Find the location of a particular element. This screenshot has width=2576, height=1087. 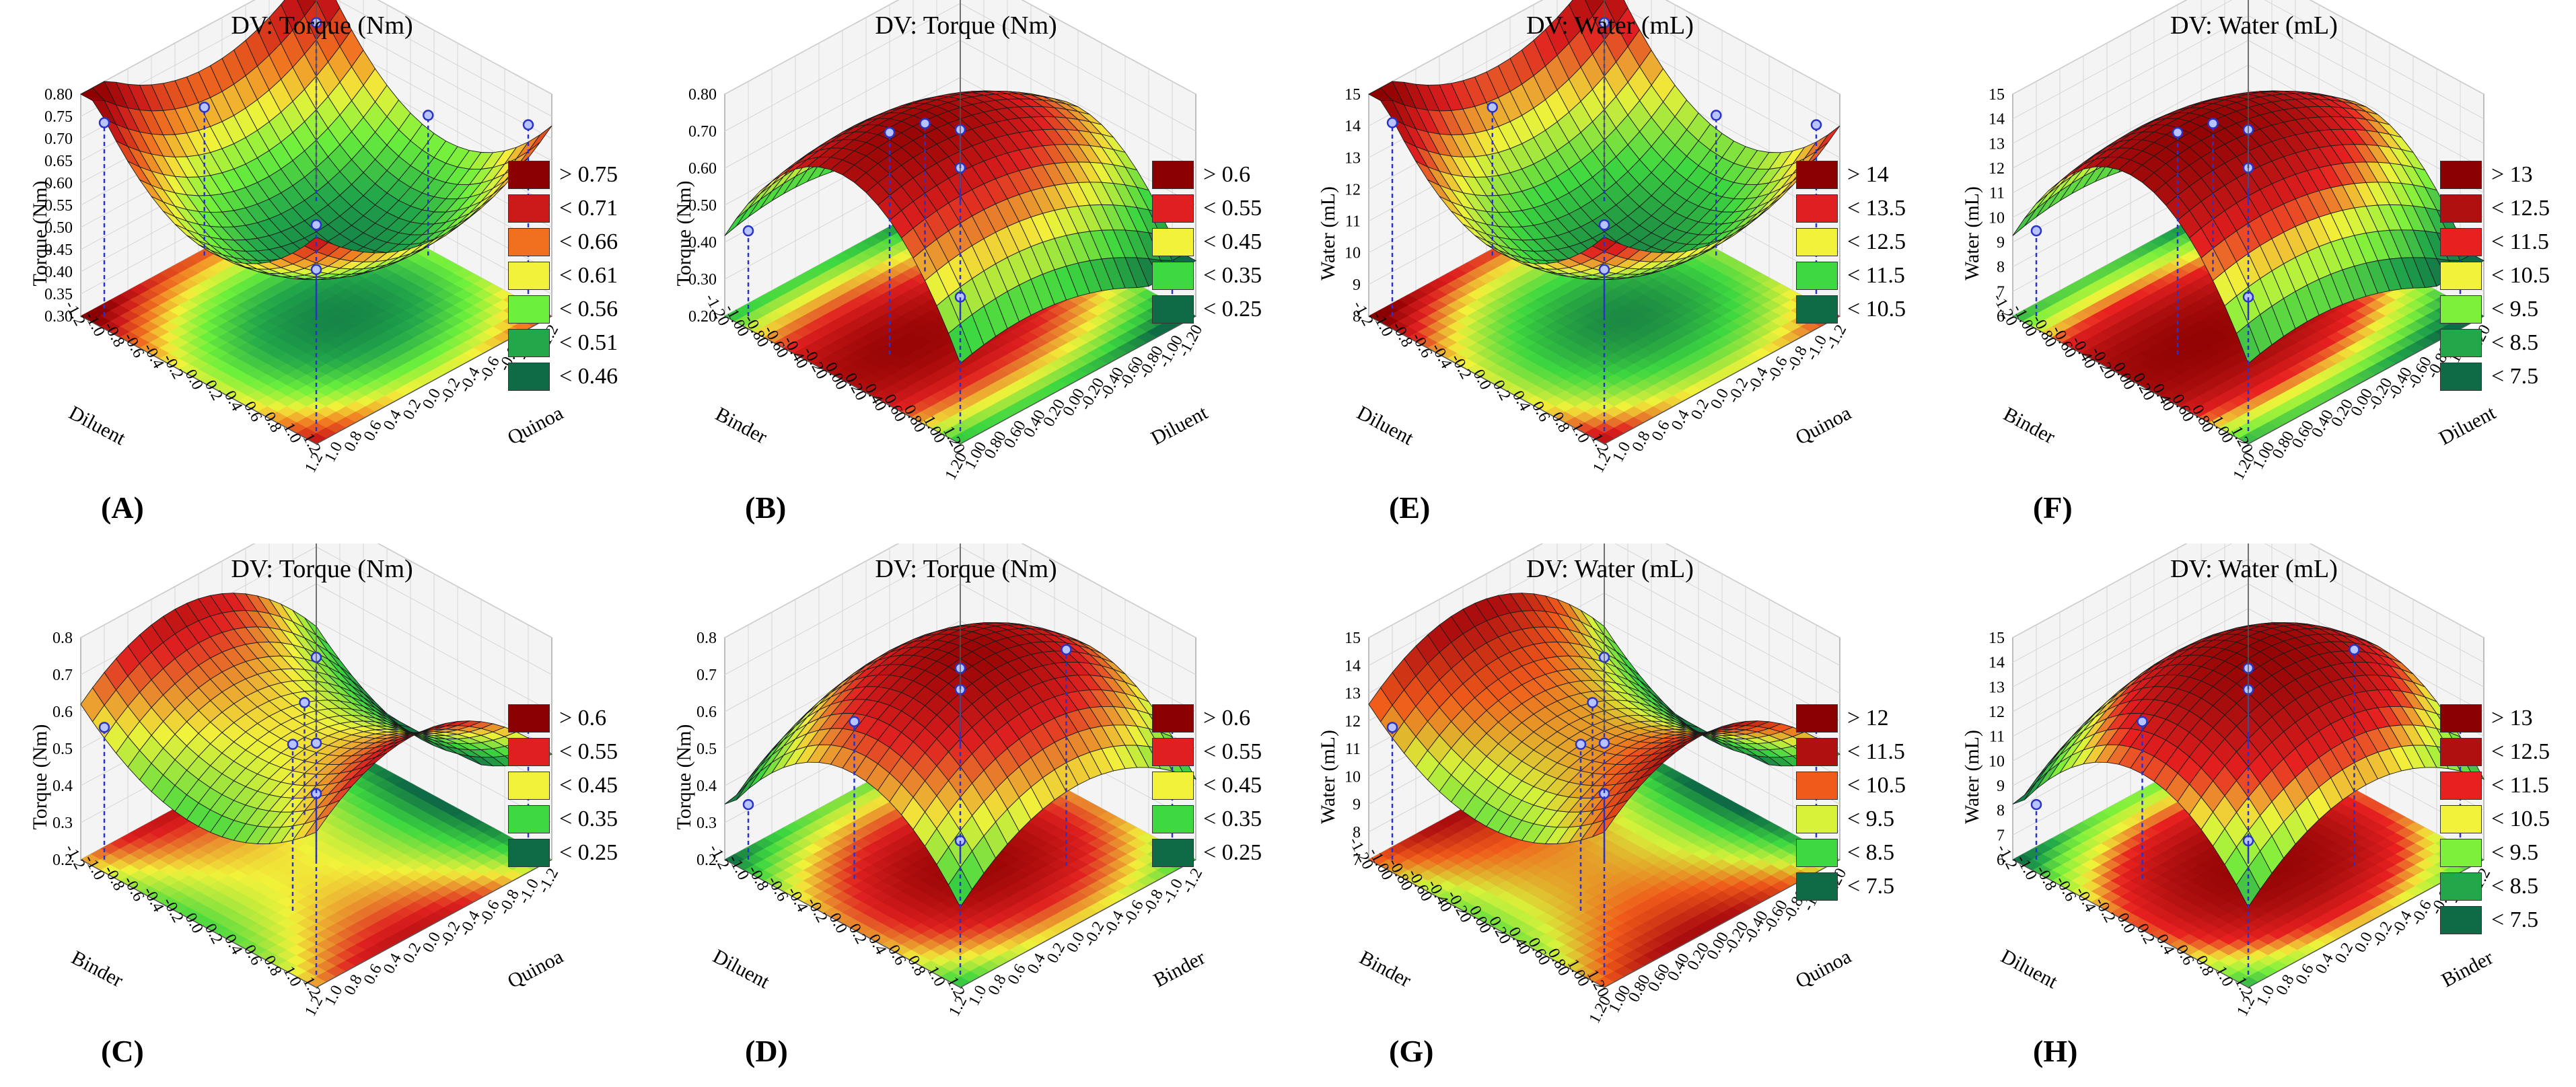

y-axis-name: Diluent is located at coordinates (97, 426).